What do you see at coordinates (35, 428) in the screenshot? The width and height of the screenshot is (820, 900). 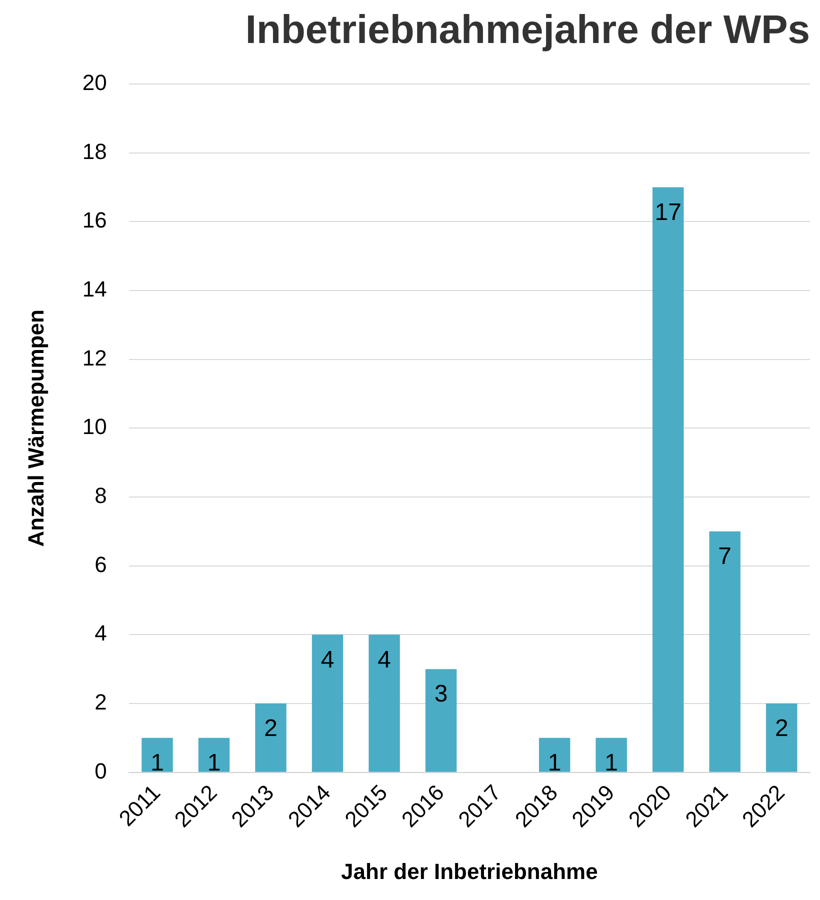 I see `y-axis-title: Anzahl Wärmepumpen` at bounding box center [35, 428].